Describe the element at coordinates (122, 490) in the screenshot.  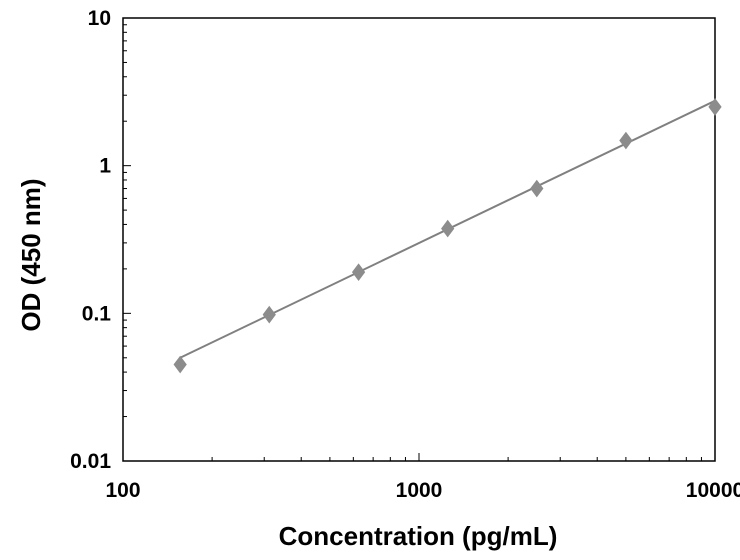
I see `x-tick-label: 100` at that location.